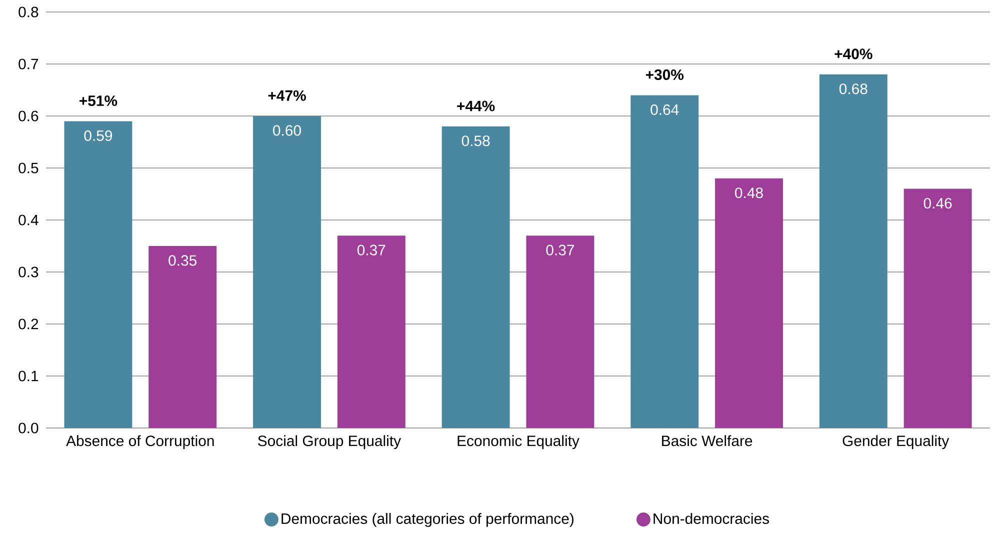 The width and height of the screenshot is (994, 536). Describe the element at coordinates (707, 440) in the screenshot. I see `x-tick-label: Basic Welfare` at that location.